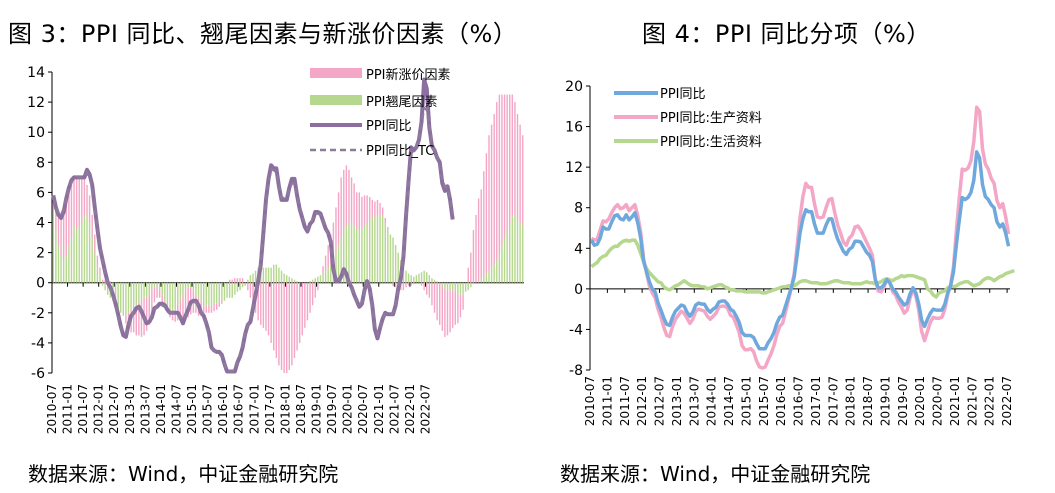 This screenshot has height=493, width=1055. Describe the element at coordinates (920, 401) in the screenshot. I see `right-x-tick-label: 2020-01` at that location.